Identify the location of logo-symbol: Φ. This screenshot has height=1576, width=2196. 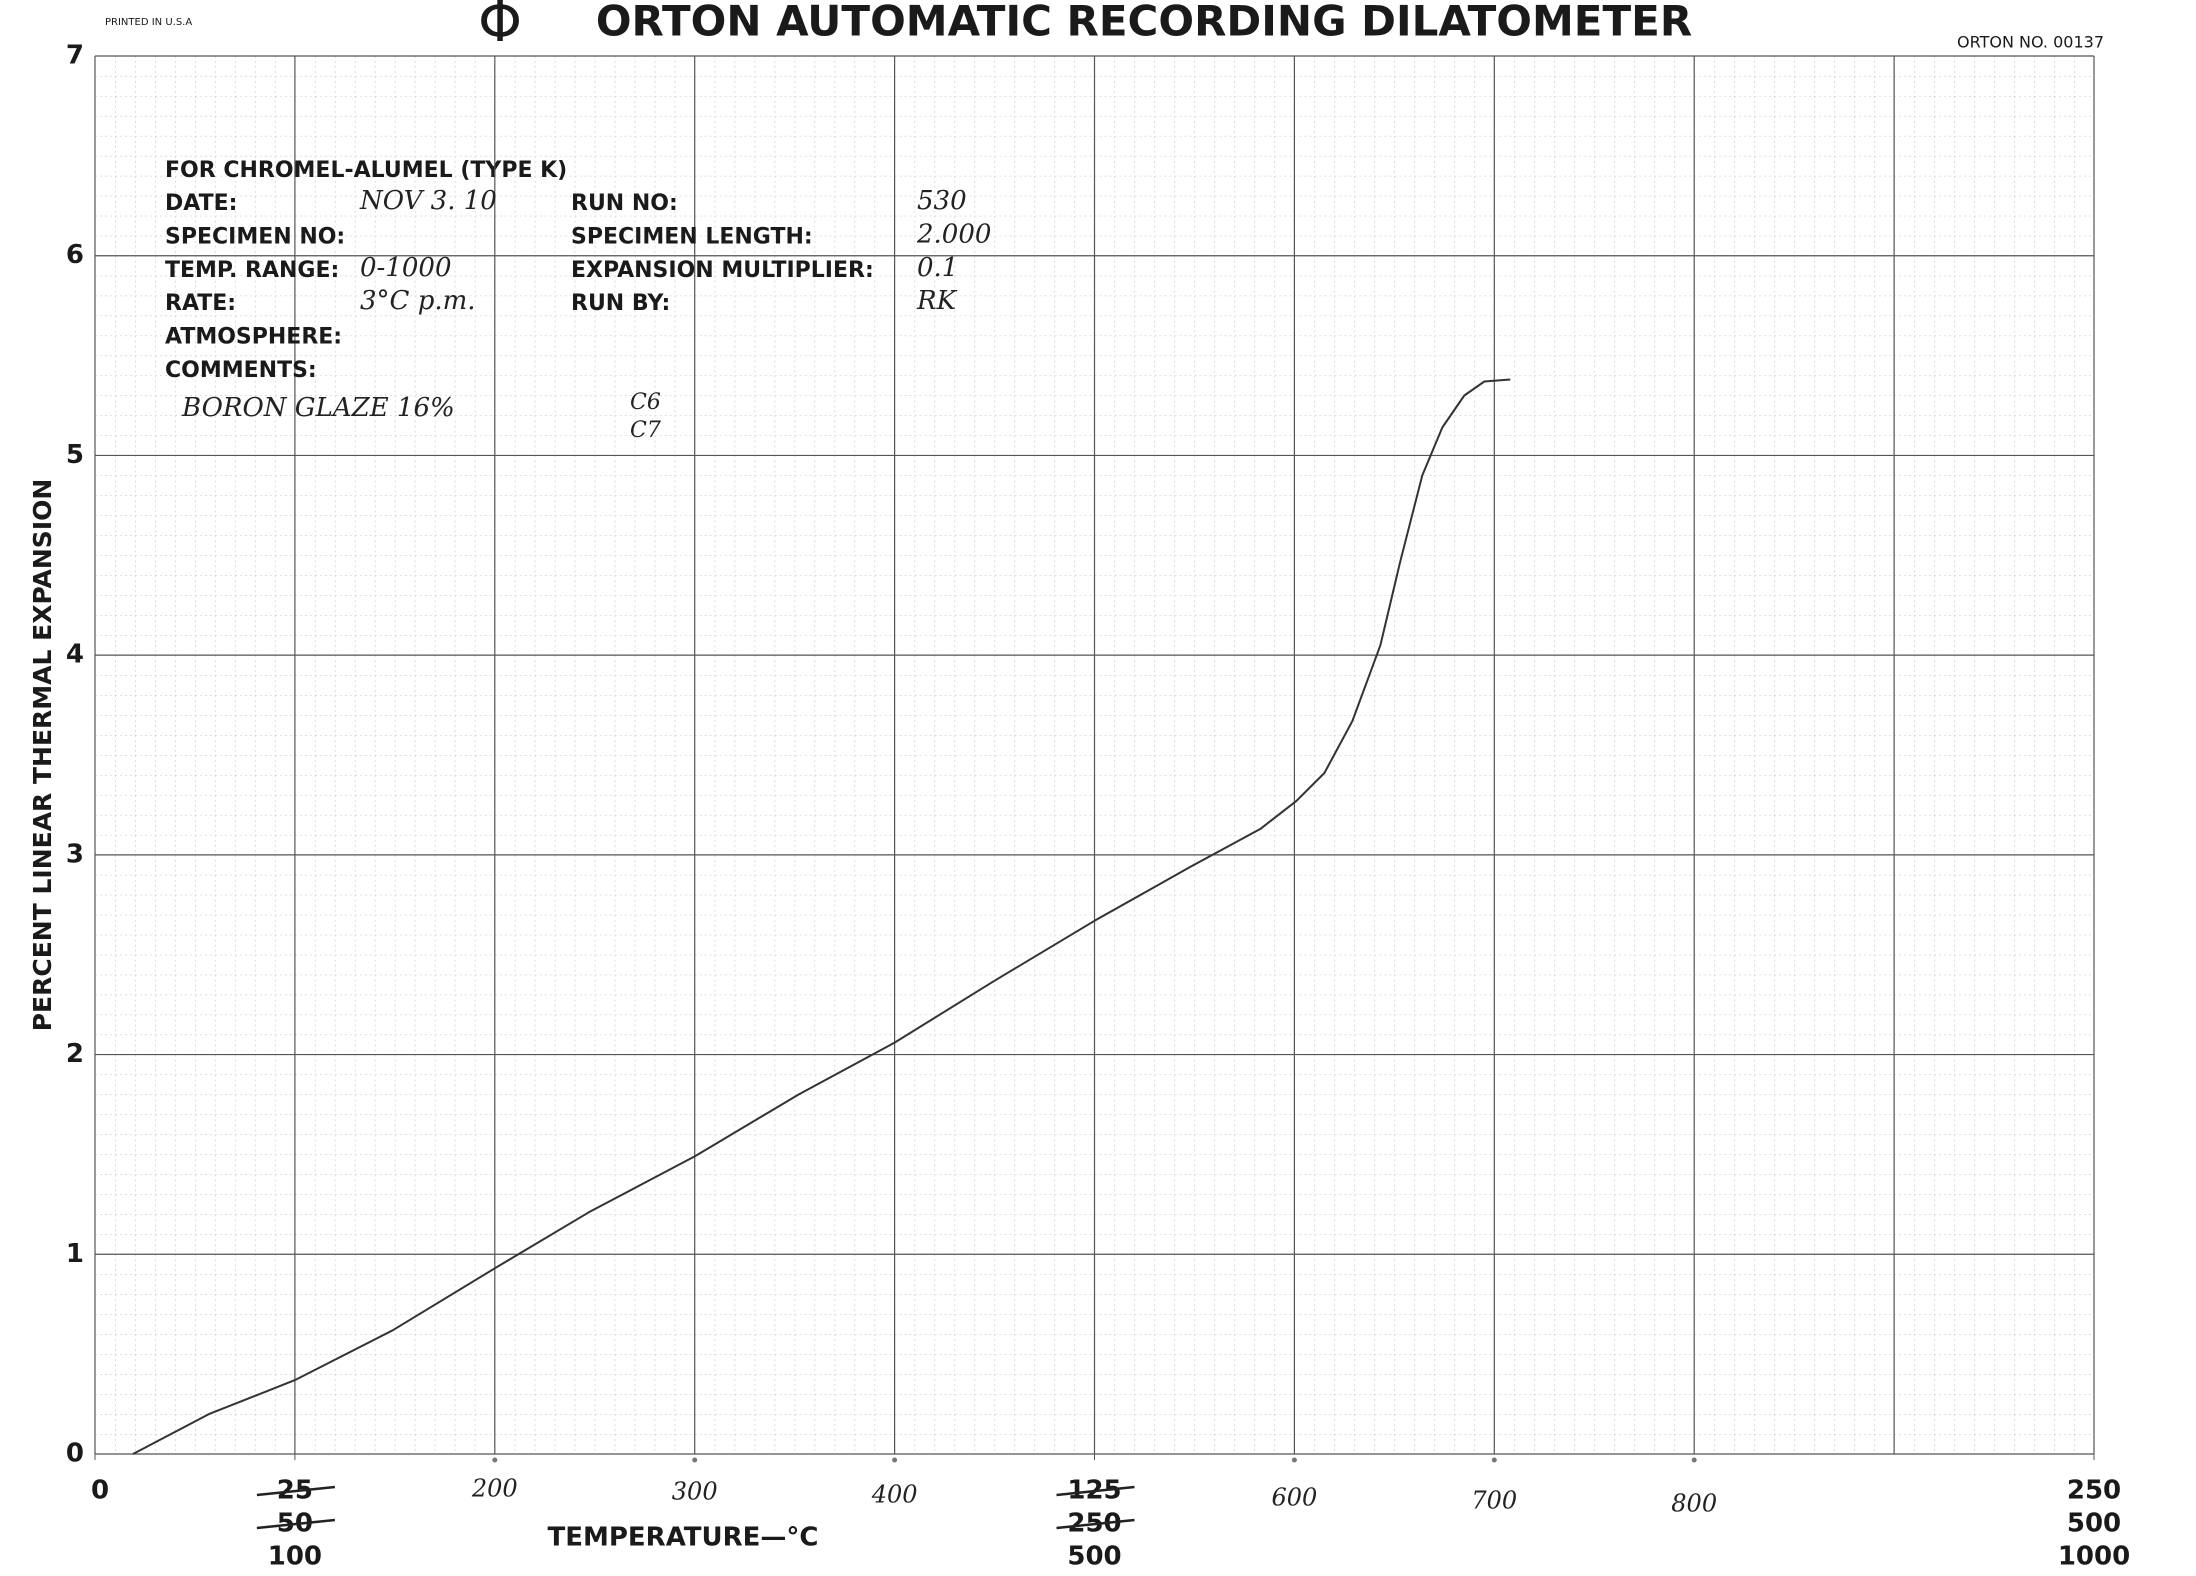
(500, 27).